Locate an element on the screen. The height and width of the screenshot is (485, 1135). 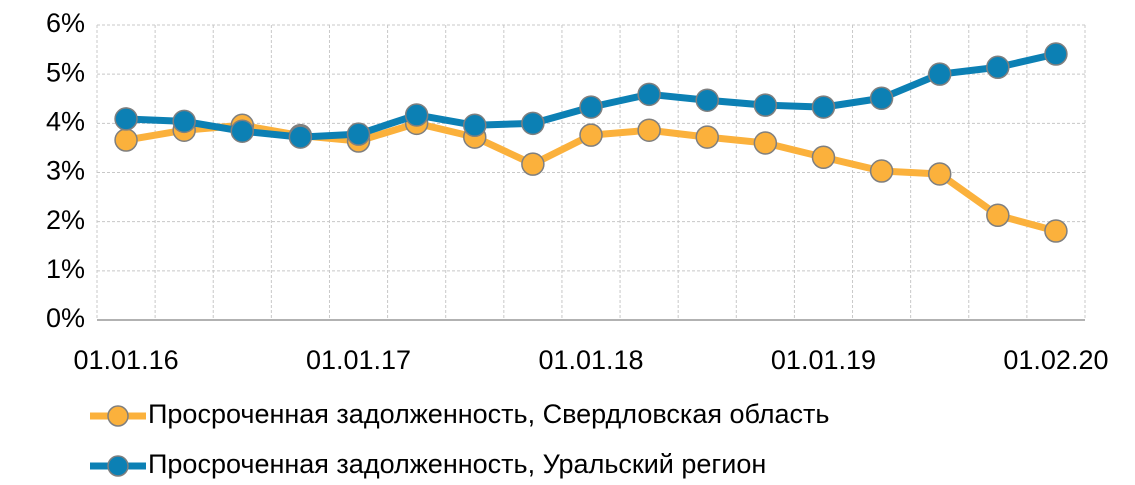
y-tick-label: 3% is located at coordinates (65, 171).